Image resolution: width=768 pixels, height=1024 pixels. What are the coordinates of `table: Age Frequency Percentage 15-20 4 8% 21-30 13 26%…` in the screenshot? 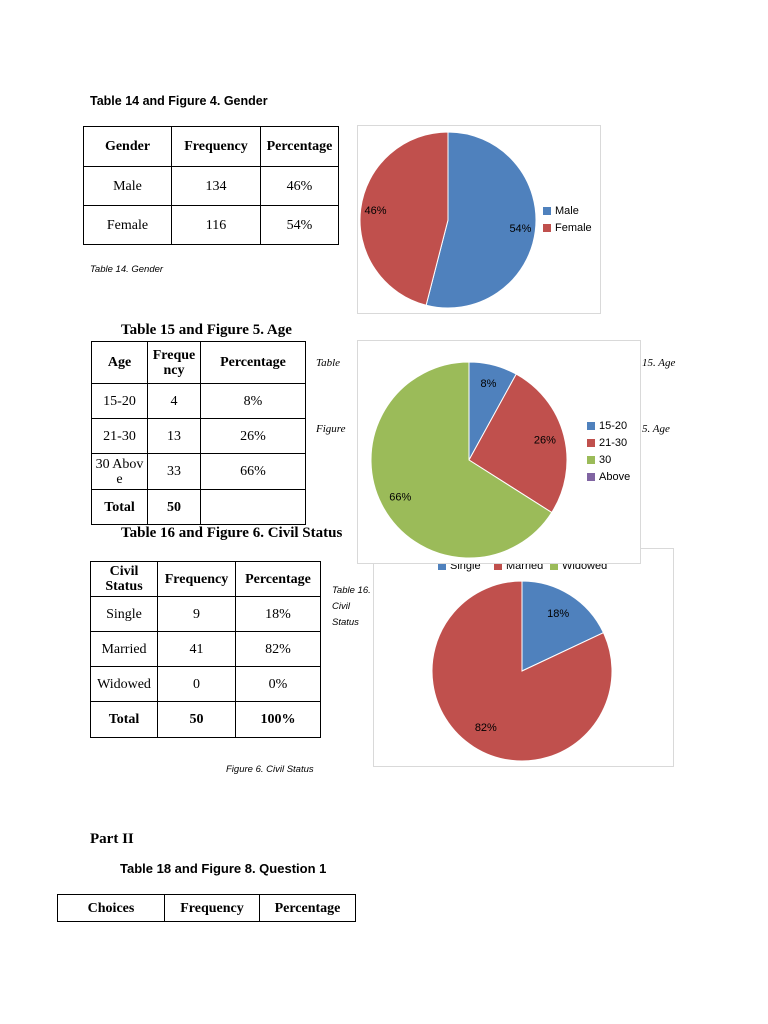 It's located at (198, 433).